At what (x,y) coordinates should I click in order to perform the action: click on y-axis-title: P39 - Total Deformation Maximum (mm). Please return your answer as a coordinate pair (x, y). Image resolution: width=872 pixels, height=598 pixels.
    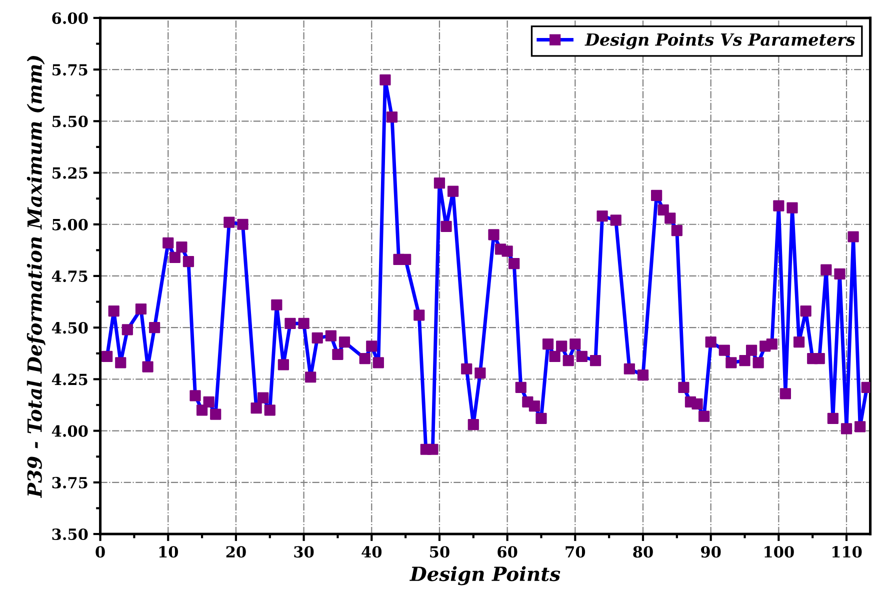
    Looking at the image, I should click on (36, 277).